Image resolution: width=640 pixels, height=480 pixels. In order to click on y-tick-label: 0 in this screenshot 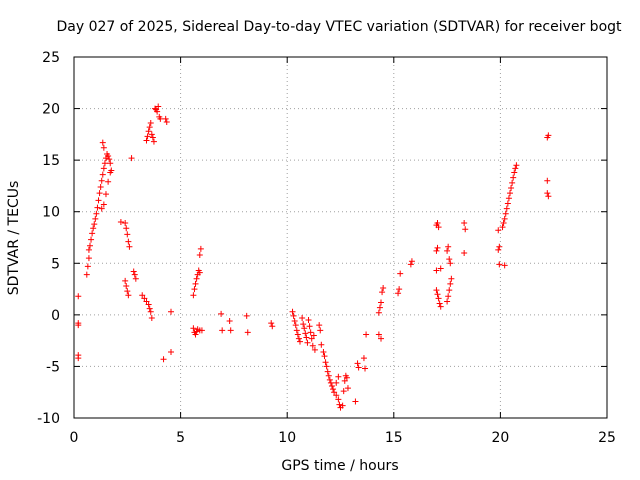, I will do `click(55, 316)`.